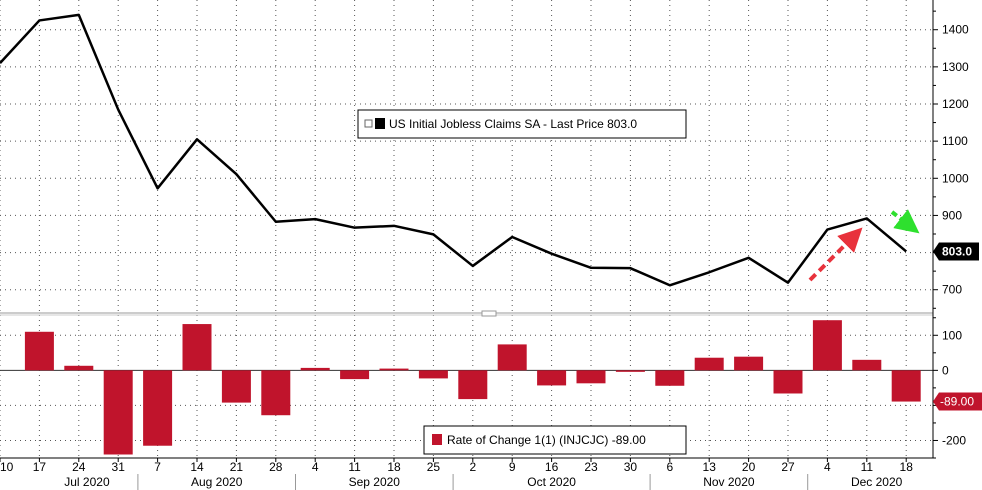 The width and height of the screenshot is (982, 490). Describe the element at coordinates (955, 67) in the screenshot. I see `y-tick-label: 1300` at that location.